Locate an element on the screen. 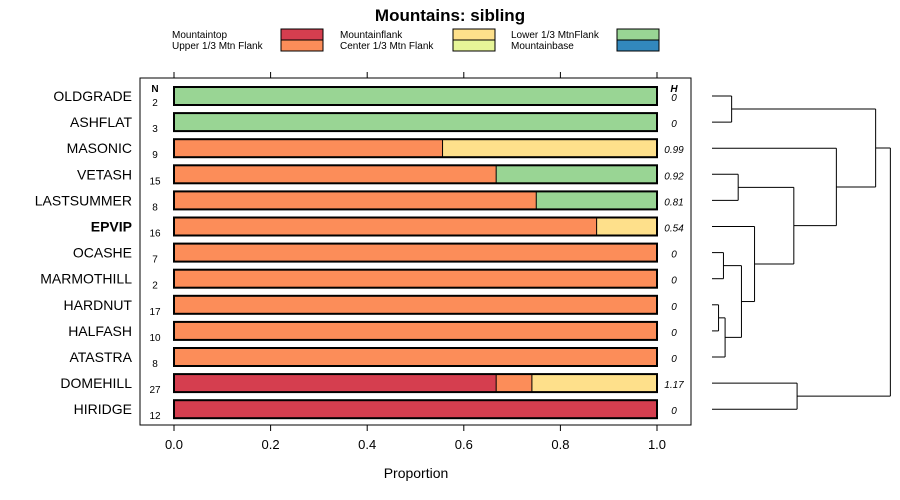 Image resolution: width=900 pixels, height=500 pixels. sample-size: 17 is located at coordinates (155, 312).